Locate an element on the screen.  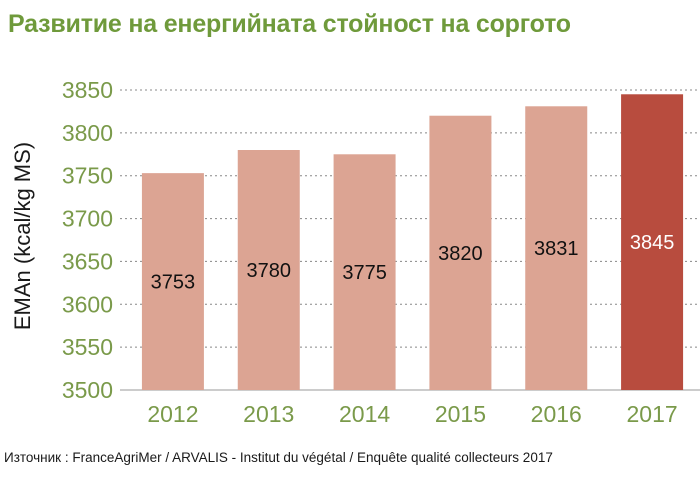
y-tick-label: 3800 is located at coordinates (87, 133).